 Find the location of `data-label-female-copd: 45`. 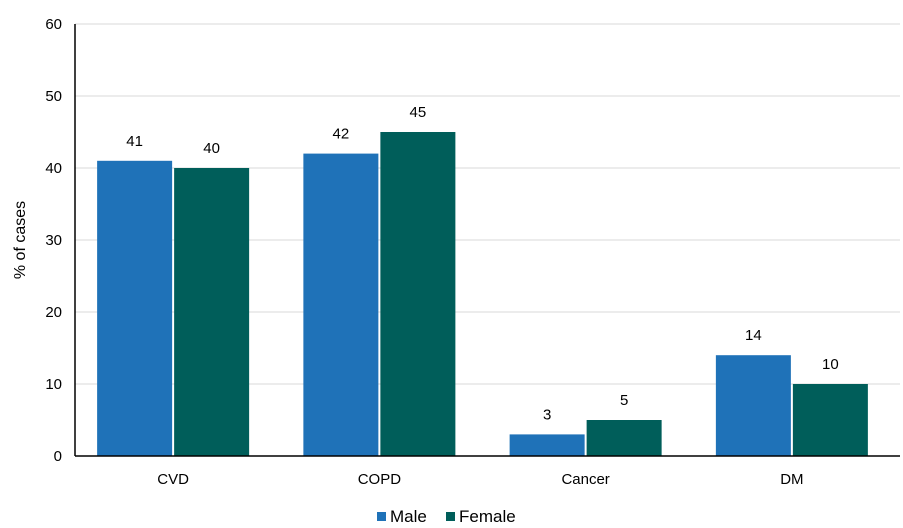

data-label-female-copd: 45 is located at coordinates (418, 112).